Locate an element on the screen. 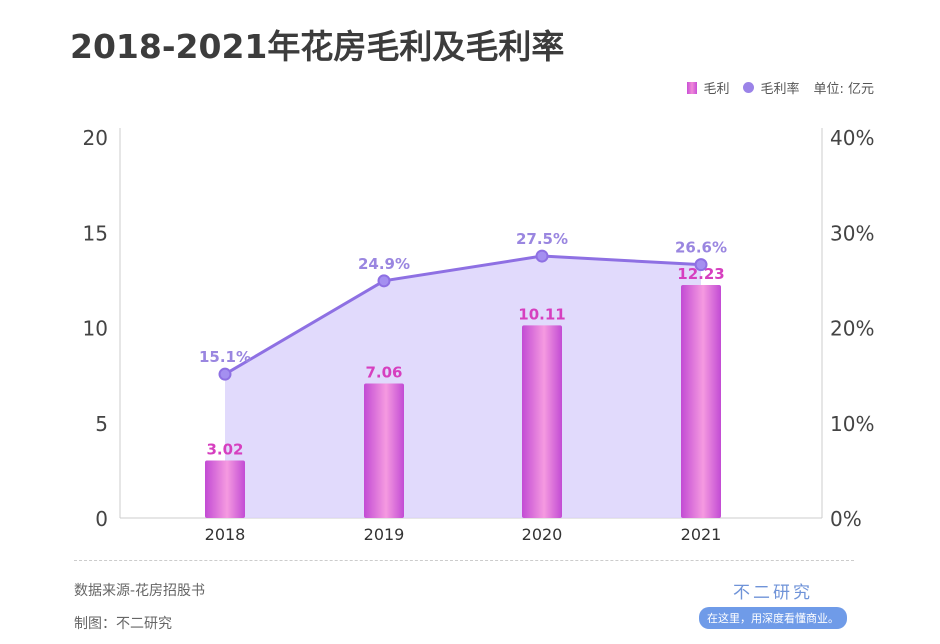 Image resolution: width=940 pixels, height=644 pixels. rate-value-label: 24.9% is located at coordinates (384, 264).